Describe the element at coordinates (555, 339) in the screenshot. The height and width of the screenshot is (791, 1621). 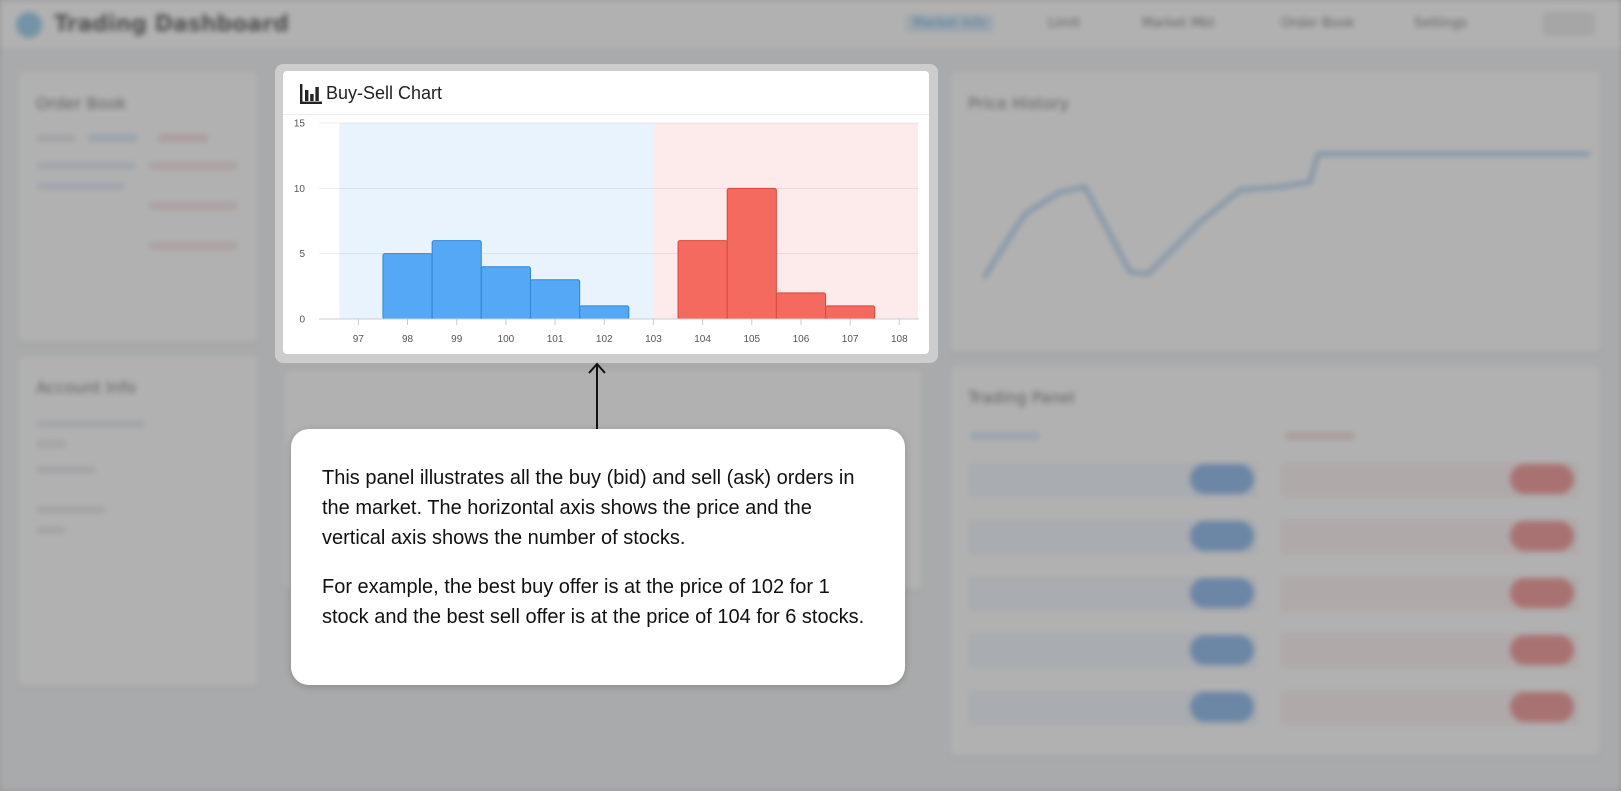
I see `x-tick-label: 101` at that location.